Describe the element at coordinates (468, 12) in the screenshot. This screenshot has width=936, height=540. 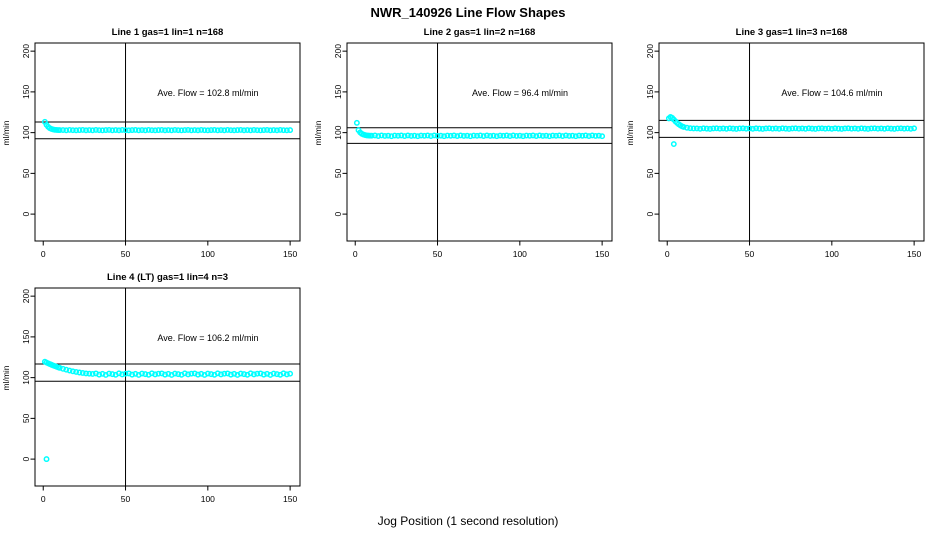
I see `figure-title: NWR_140926 Line Flow Shapes` at that location.